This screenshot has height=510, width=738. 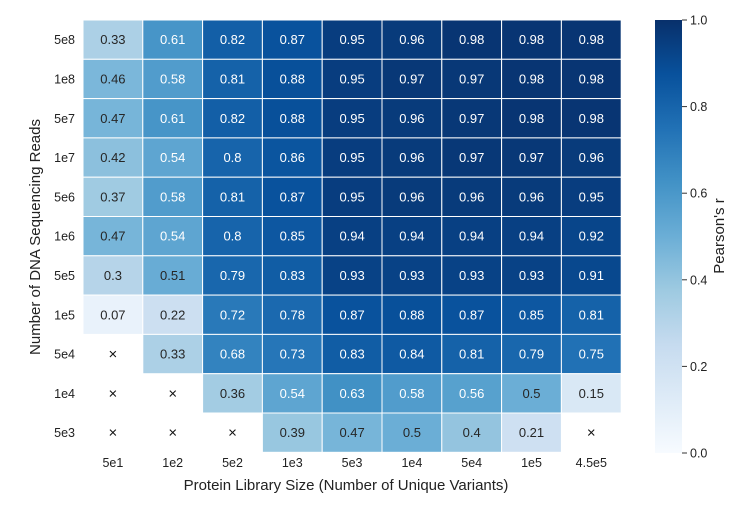 What do you see at coordinates (292, 432) in the screenshot?
I see `cell-value-label: 0.39` at bounding box center [292, 432].